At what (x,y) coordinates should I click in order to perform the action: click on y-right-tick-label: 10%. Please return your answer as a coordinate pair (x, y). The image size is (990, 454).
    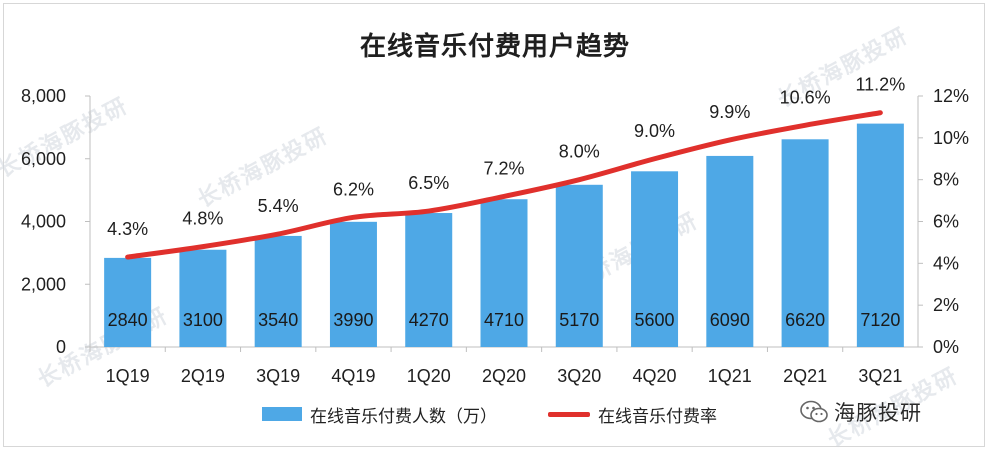
    Looking at the image, I should click on (951, 138).